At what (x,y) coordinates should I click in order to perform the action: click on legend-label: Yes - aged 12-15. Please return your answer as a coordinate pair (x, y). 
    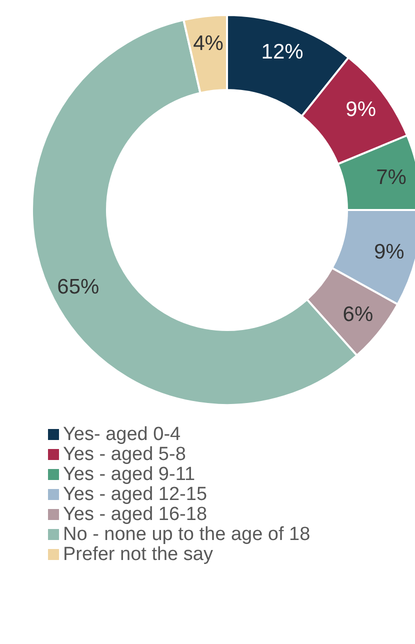
    Looking at the image, I should click on (135, 494).